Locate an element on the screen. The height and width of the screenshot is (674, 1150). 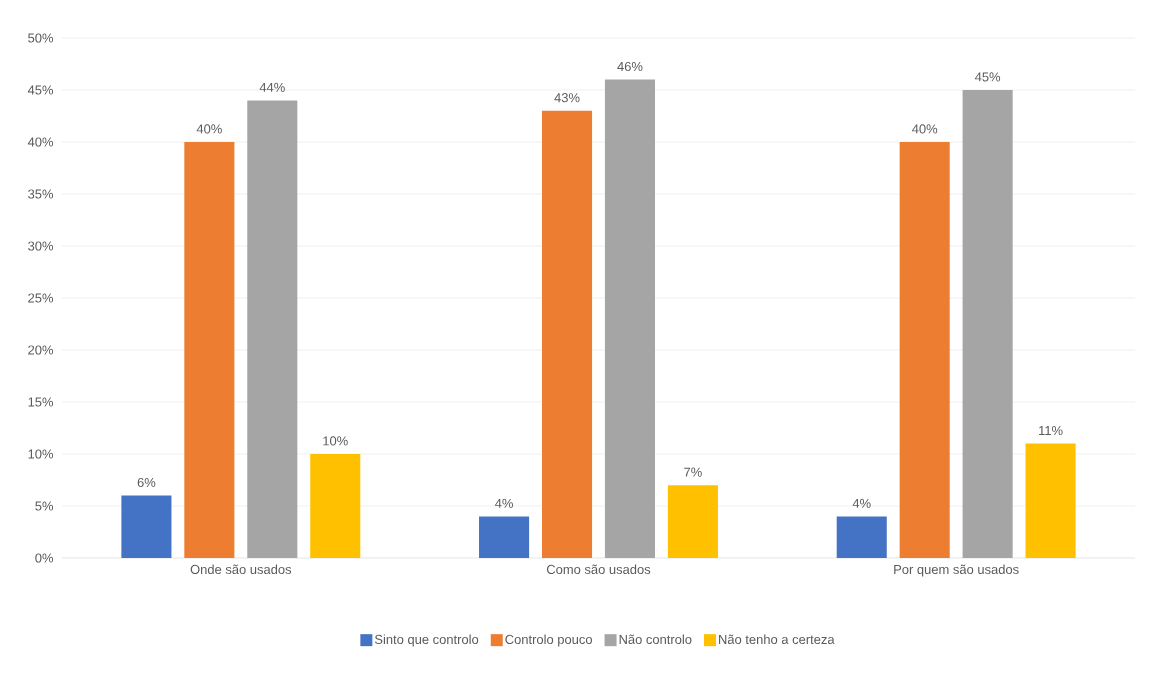
data-label: 10% is located at coordinates (335, 441).